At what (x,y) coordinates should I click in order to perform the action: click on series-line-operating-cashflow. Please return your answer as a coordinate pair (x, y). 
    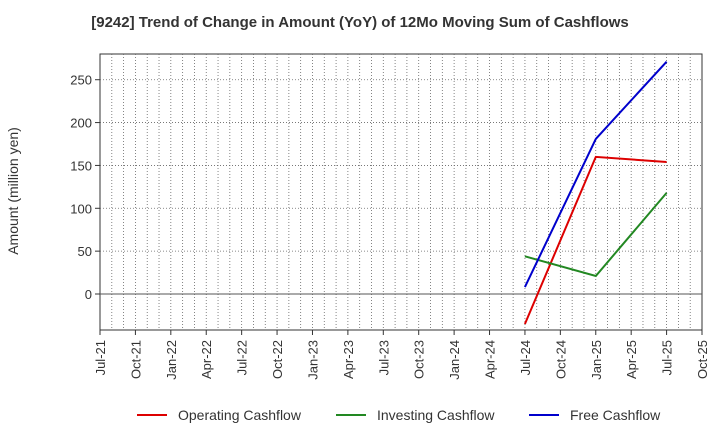
    Looking at the image, I should click on (595, 240).